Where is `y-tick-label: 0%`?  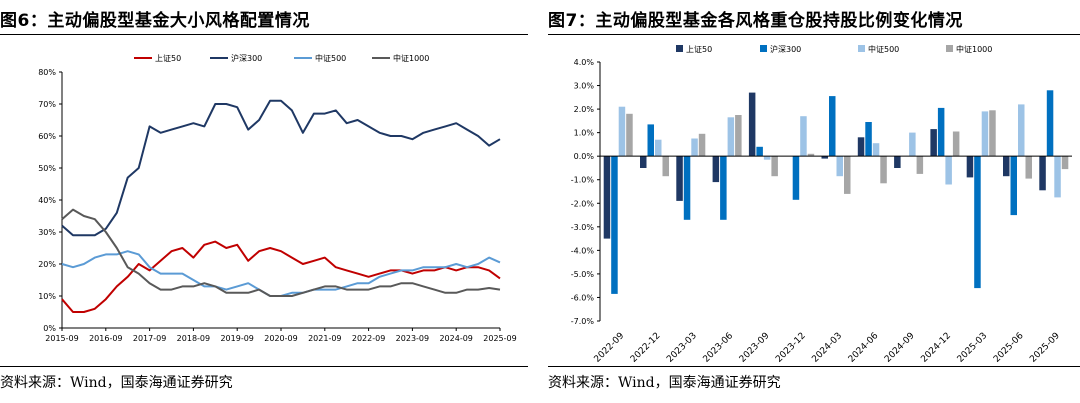 y-tick-label: 0% is located at coordinates (49, 328).